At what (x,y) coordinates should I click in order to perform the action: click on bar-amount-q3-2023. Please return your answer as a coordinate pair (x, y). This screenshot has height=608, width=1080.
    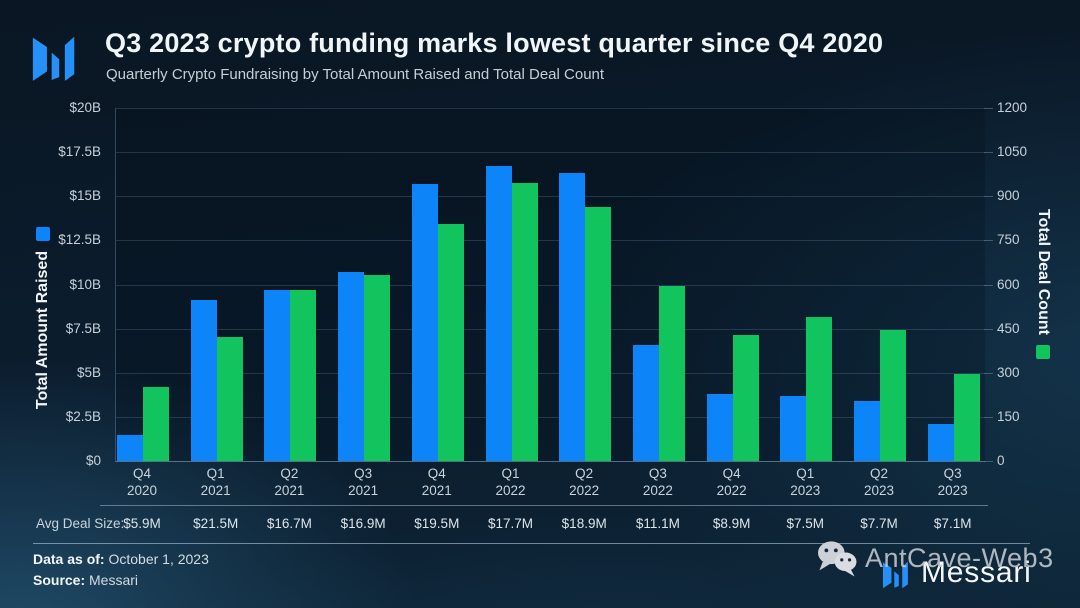
    Looking at the image, I should click on (940, 442).